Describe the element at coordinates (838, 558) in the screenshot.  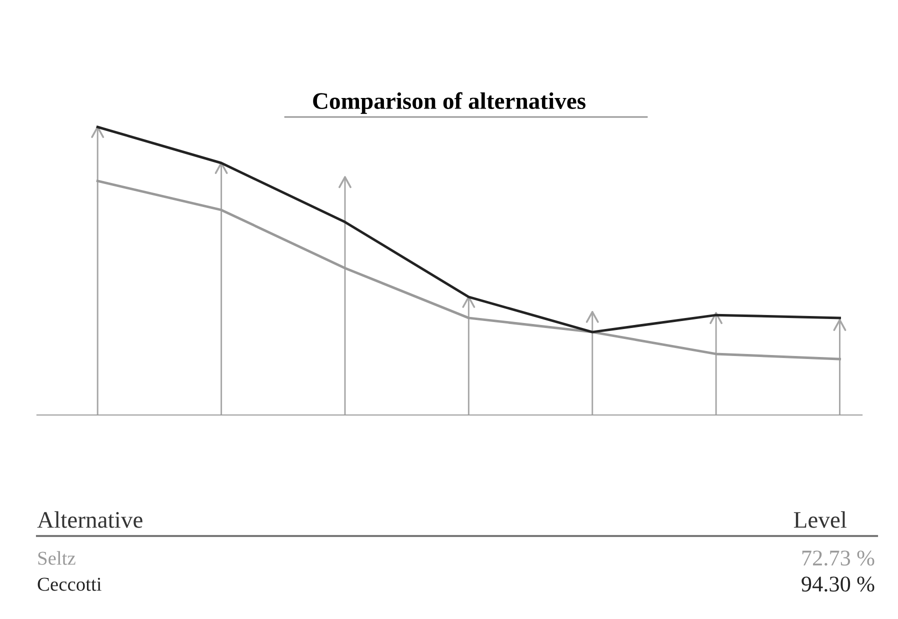
I see `text: 72.73 %` at that location.